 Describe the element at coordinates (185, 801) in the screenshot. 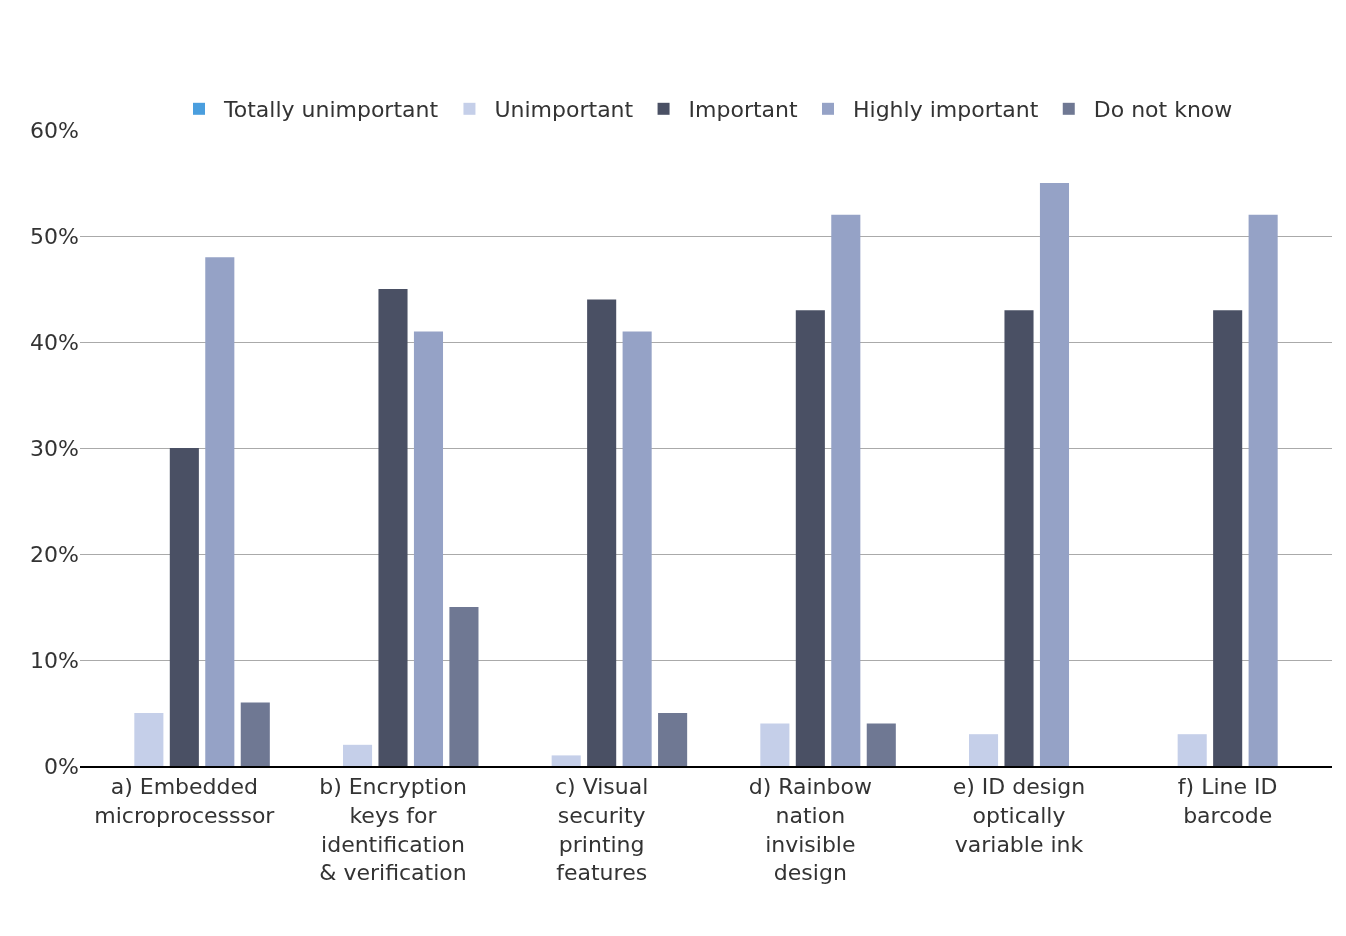

I see `x-tick-label: a) Embedded microprocesssor` at that location.